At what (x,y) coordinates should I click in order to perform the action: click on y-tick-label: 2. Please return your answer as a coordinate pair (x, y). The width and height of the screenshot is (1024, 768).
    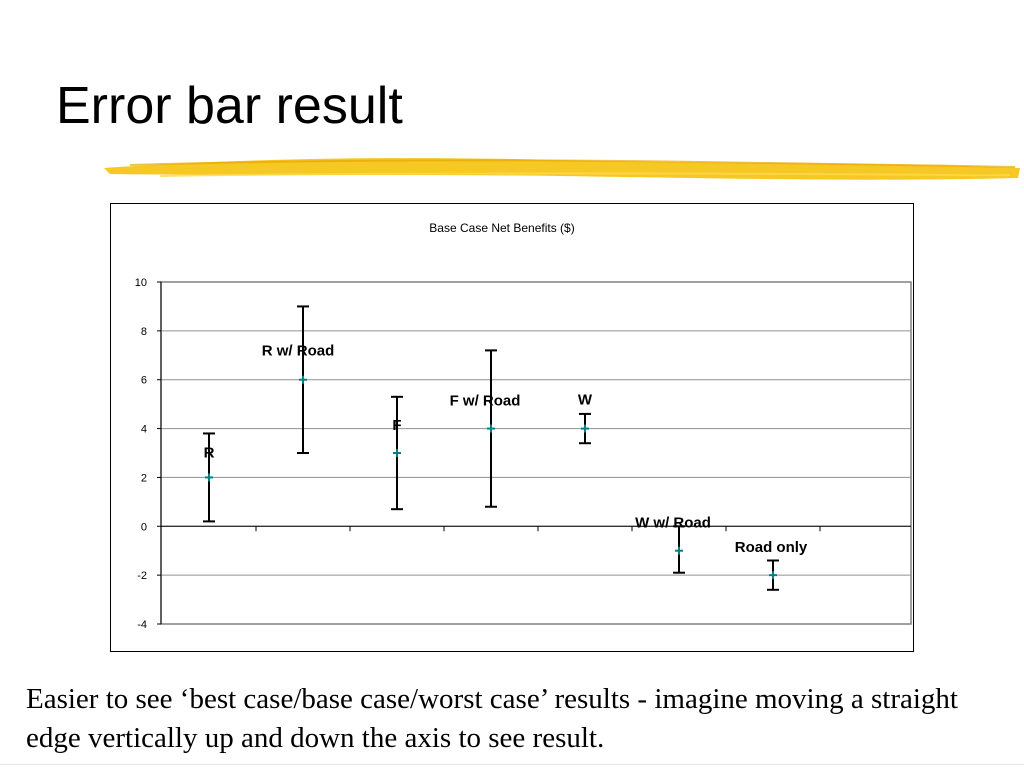
    Looking at the image, I should click on (144, 478).